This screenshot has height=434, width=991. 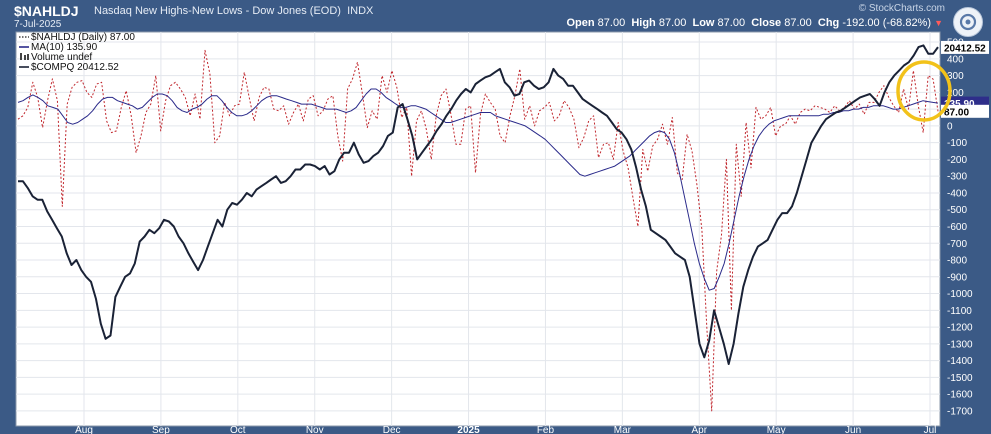 I want to click on gear-icon-glyph, so click(x=968, y=22).